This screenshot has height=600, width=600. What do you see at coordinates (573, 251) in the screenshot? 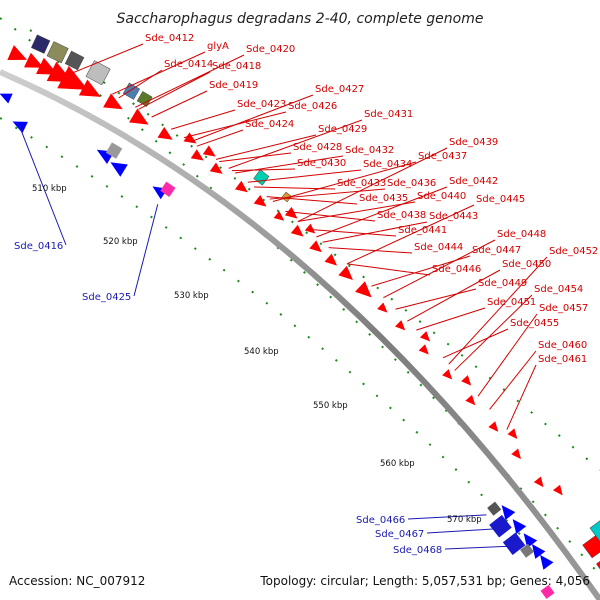
I see `forward-gene-label: Sde_0452` at bounding box center [573, 251].